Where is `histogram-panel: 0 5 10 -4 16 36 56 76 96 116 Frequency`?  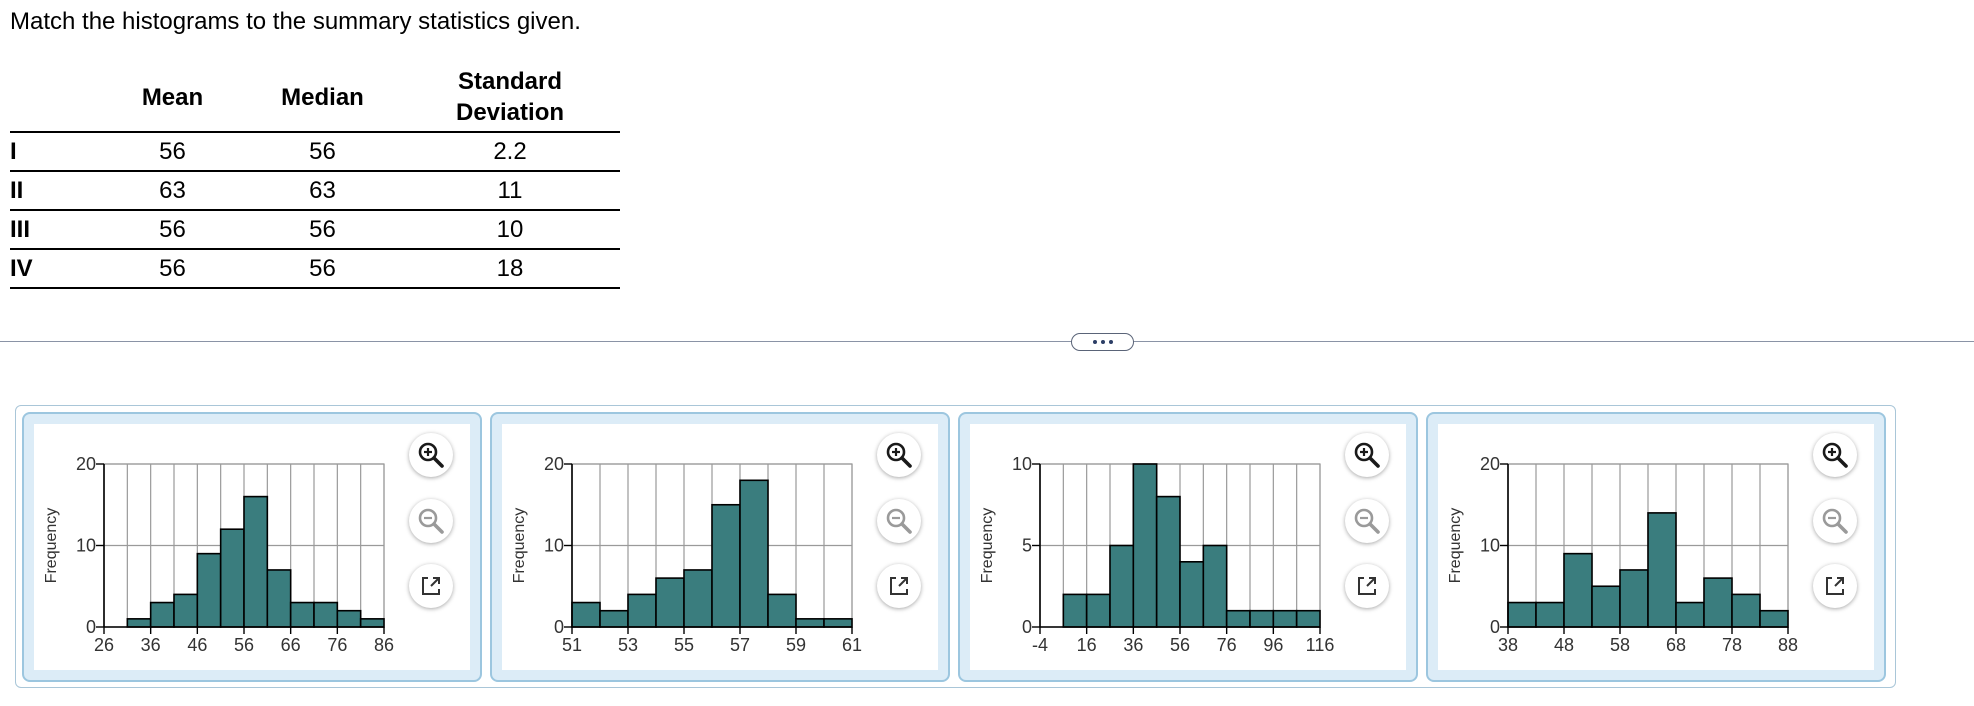 histogram-panel: 0 5 10 -4 16 36 56 76 96 116 Frequency is located at coordinates (1188, 547).